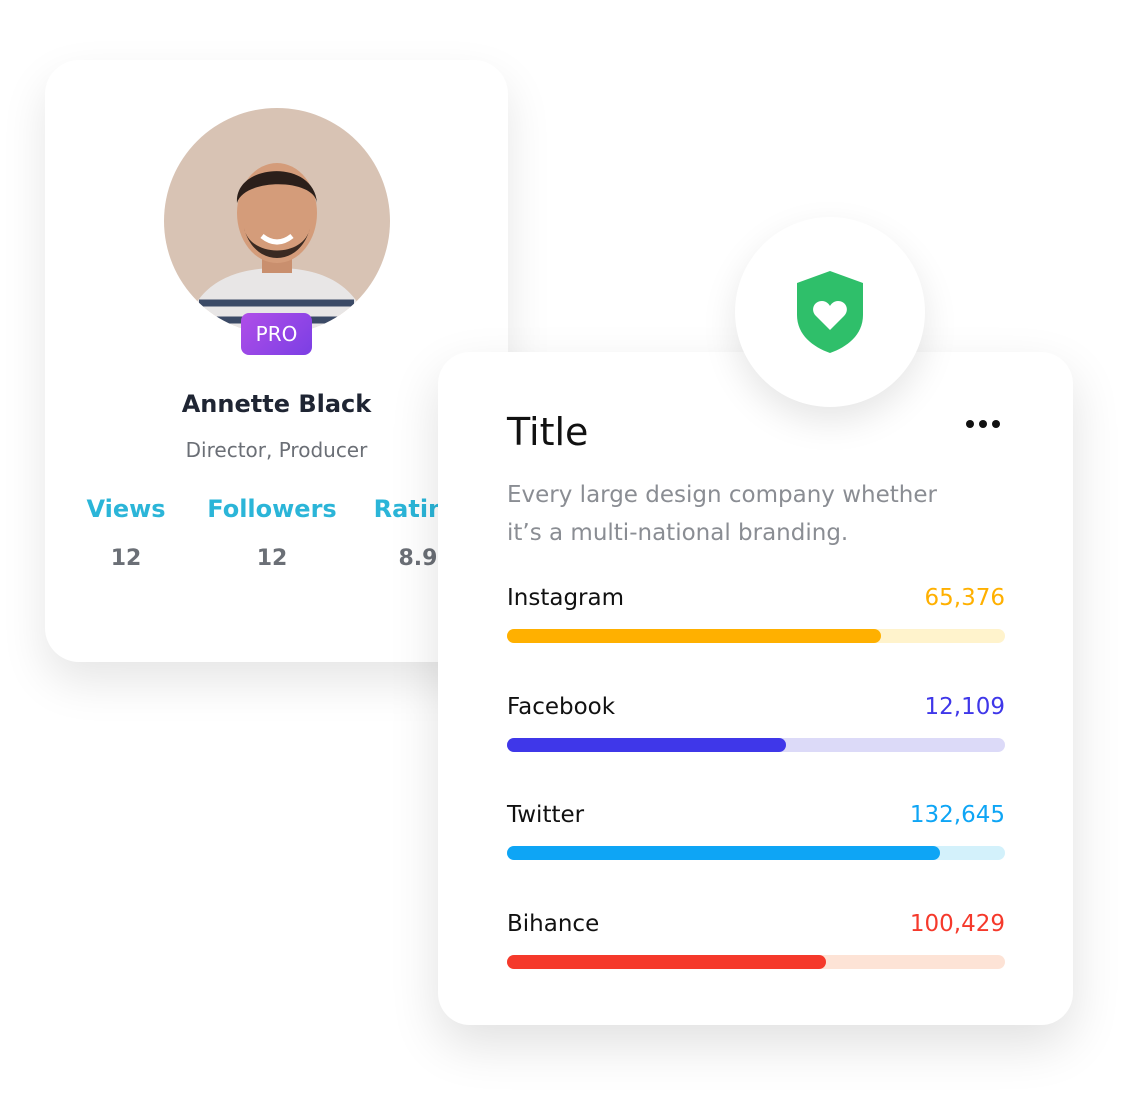 The image size is (1121, 1105). I want to click on platform-count: 65,376, so click(964, 598).